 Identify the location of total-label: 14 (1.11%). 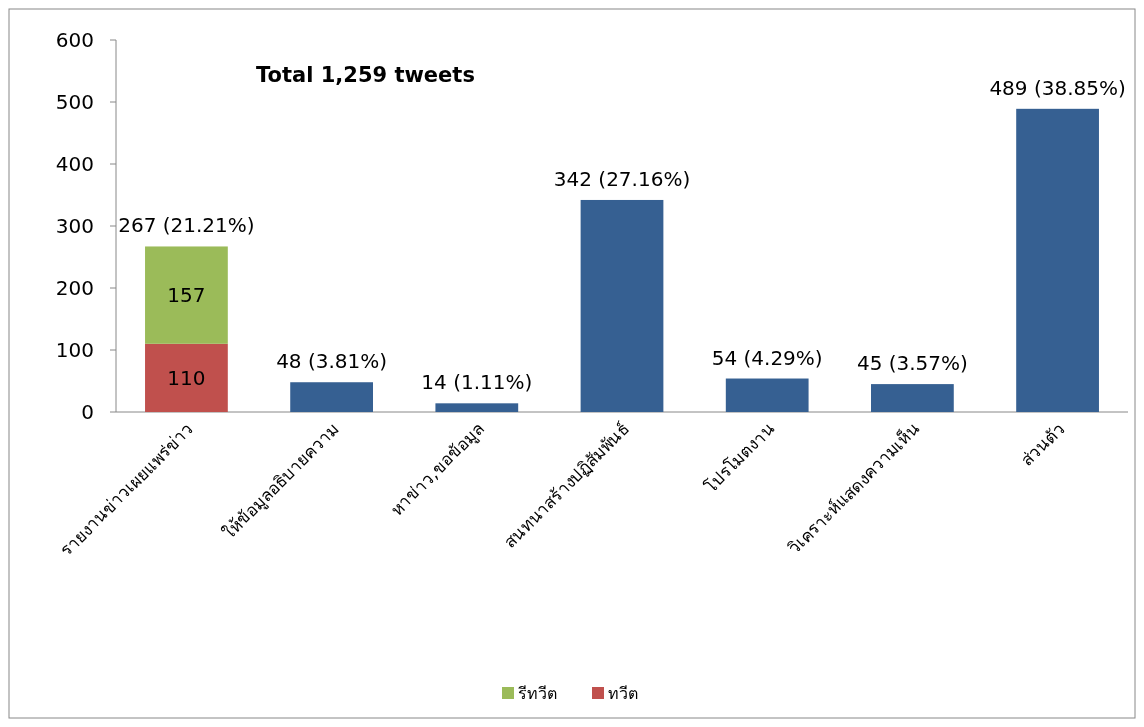
(477, 382).